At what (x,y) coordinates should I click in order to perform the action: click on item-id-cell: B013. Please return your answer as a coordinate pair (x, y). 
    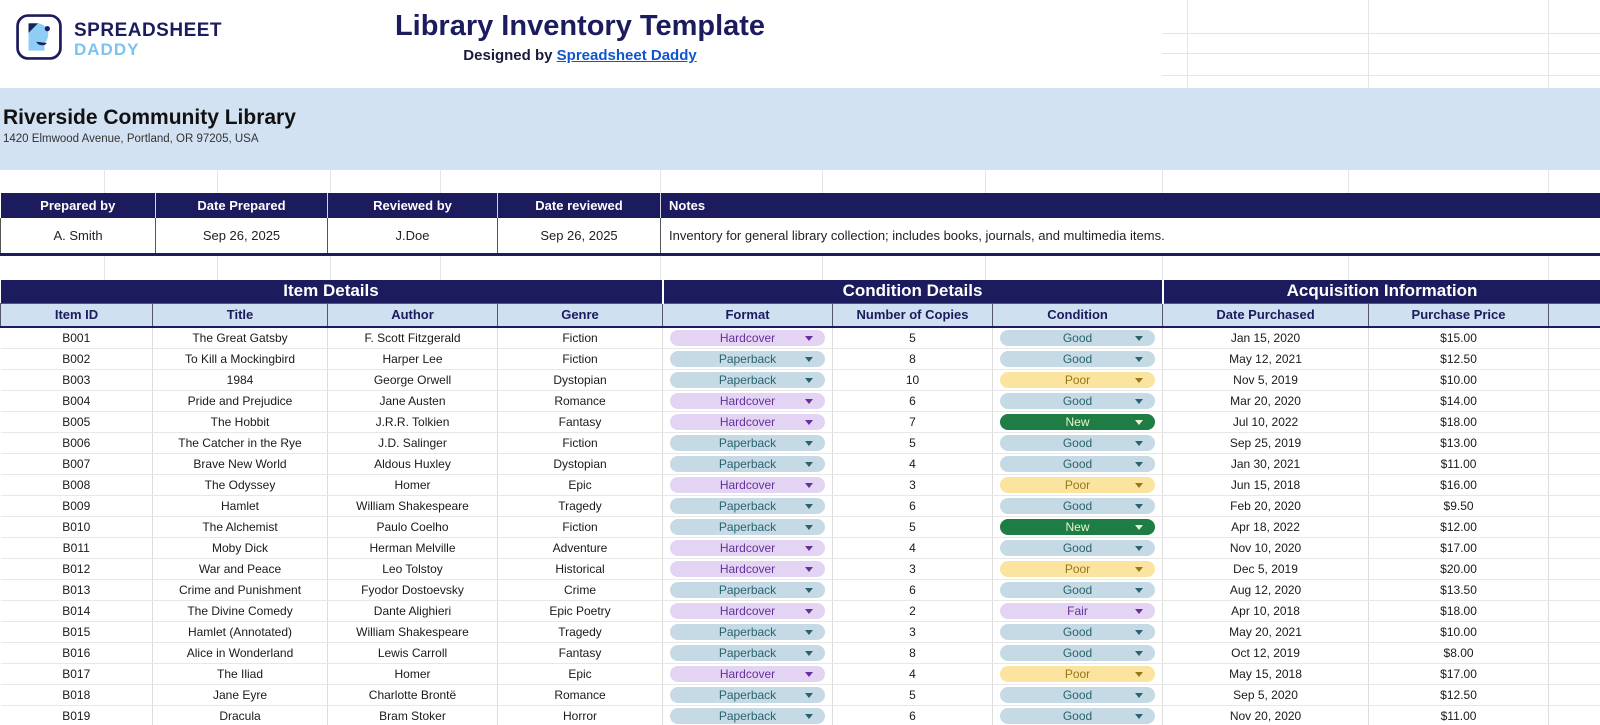
    Looking at the image, I should click on (76, 590).